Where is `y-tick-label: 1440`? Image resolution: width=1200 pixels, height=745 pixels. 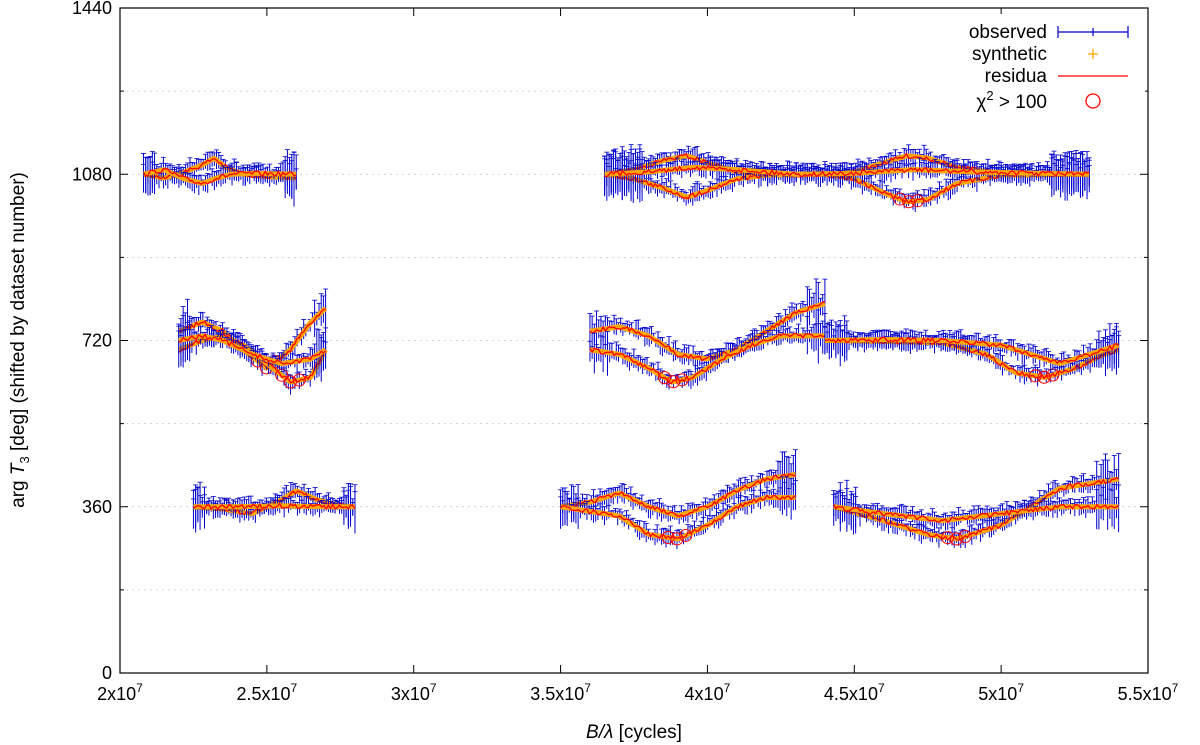
y-tick-label: 1440 is located at coordinates (92, 9).